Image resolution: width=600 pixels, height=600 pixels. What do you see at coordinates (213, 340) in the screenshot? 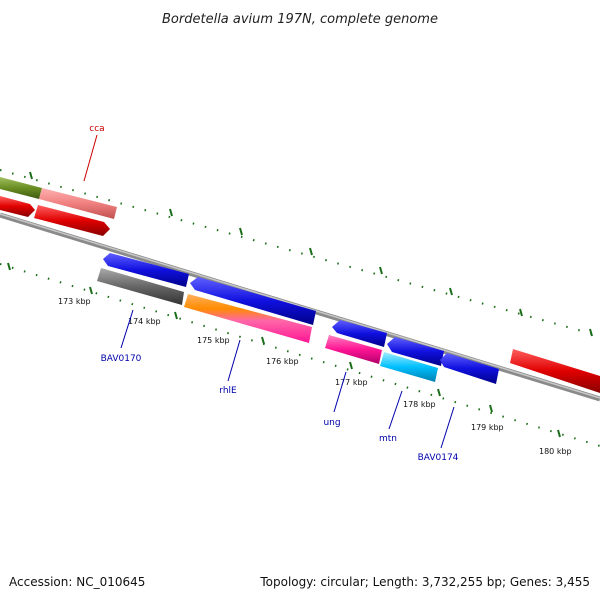
I see `tick-label-175: 175 kbp` at bounding box center [213, 340].